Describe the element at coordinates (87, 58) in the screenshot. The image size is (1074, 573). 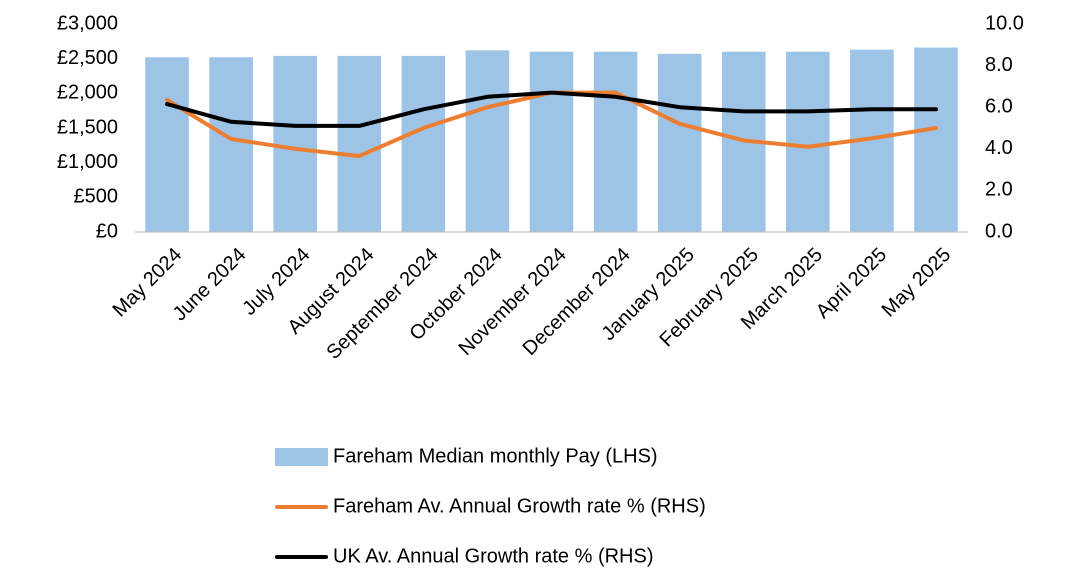
I see `y-tick-label: £2,500` at that location.